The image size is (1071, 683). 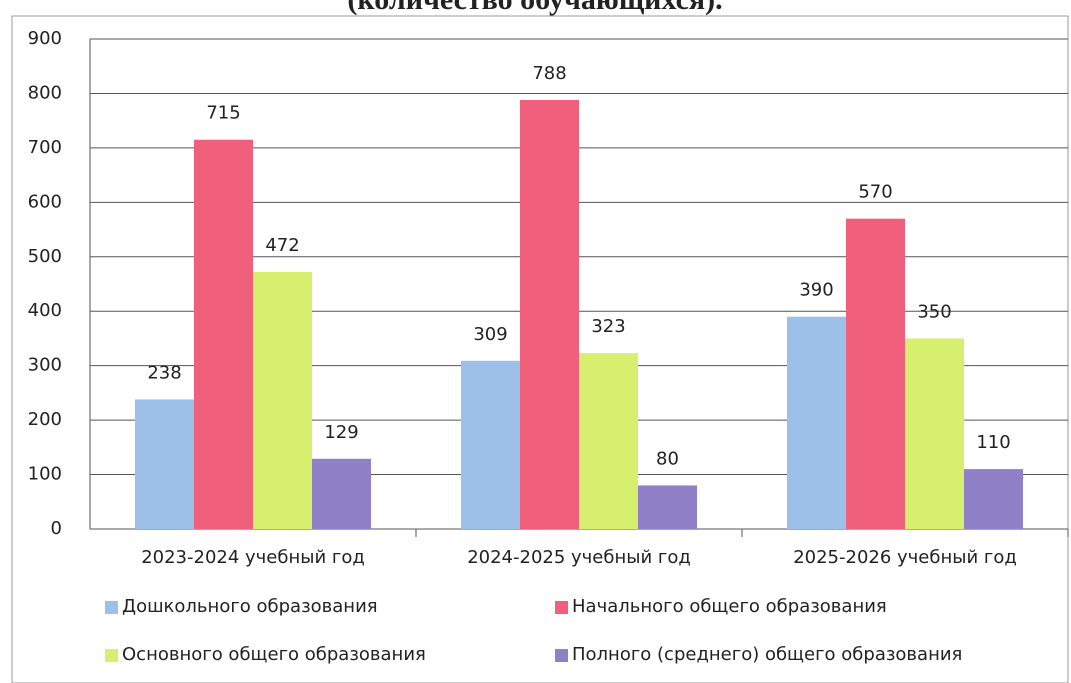 What do you see at coordinates (729, 606) in the screenshot?
I see `legend-label: Начального общего образования` at bounding box center [729, 606].